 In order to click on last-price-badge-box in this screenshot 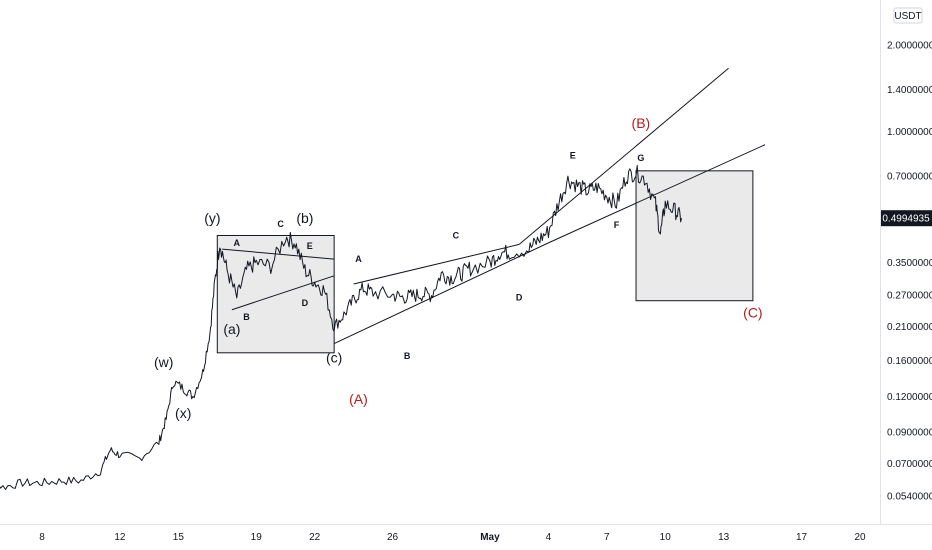, I will do `click(906, 218)`.